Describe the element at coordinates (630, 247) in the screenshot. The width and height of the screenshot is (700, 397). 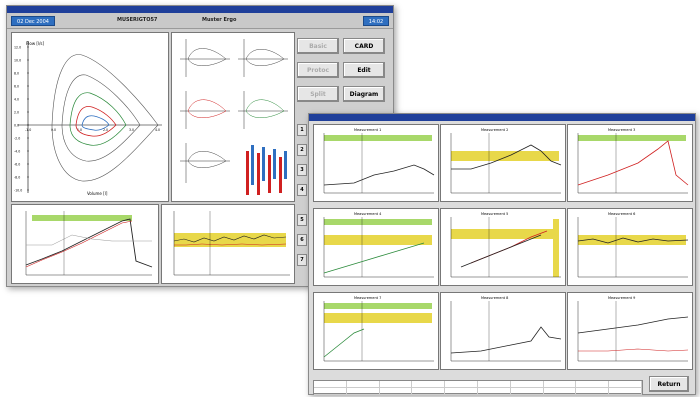
I see `measurement-chart-6: Measurement 6` at that location.